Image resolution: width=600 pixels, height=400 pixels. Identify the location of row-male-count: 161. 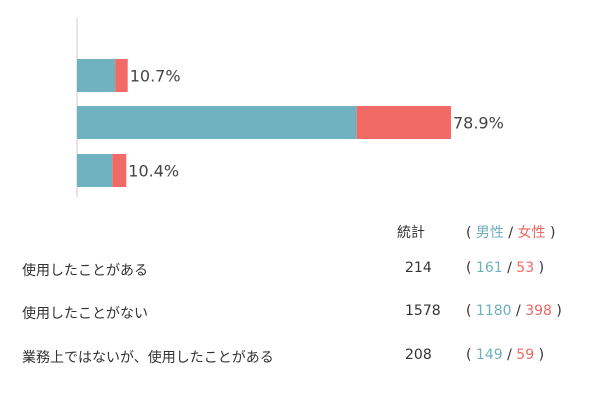
(489, 268).